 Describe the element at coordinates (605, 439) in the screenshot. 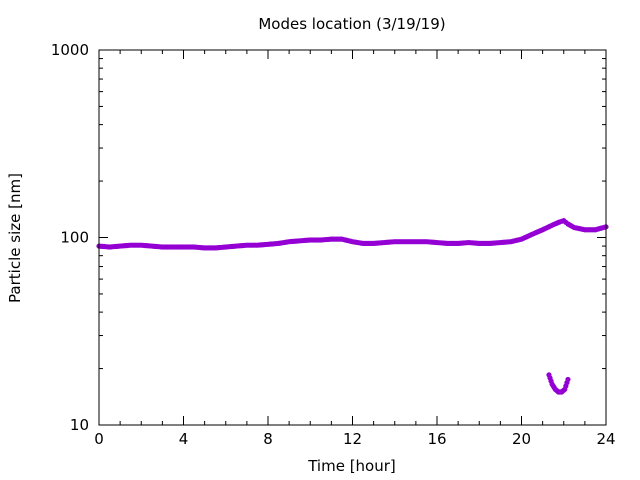

I see `x-tick-label: 24` at that location.